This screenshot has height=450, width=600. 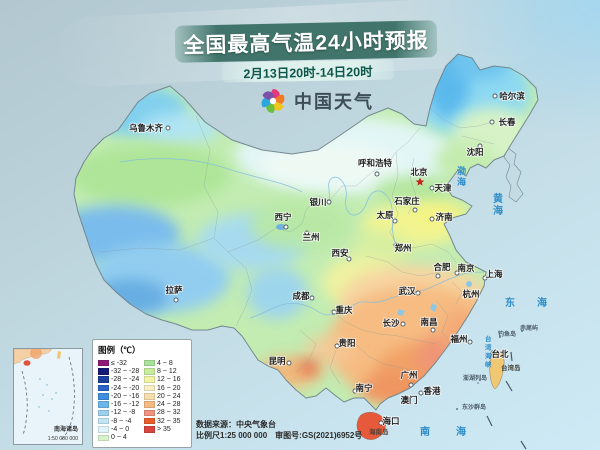 I want to click on city-hongkong: 香港, so click(x=430, y=391).